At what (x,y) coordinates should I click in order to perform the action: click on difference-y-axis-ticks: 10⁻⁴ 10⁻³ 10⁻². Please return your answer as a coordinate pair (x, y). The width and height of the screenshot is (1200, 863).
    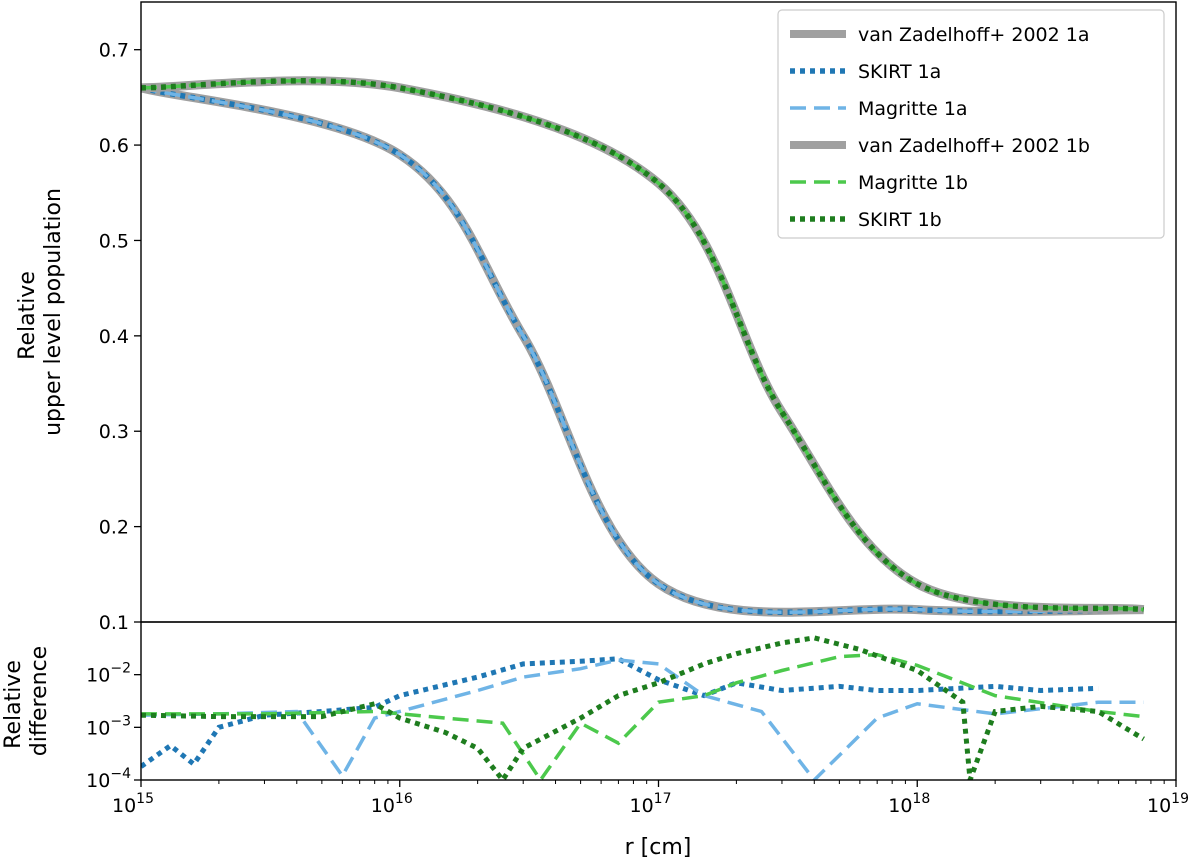
    Looking at the image, I should click on (113, 726).